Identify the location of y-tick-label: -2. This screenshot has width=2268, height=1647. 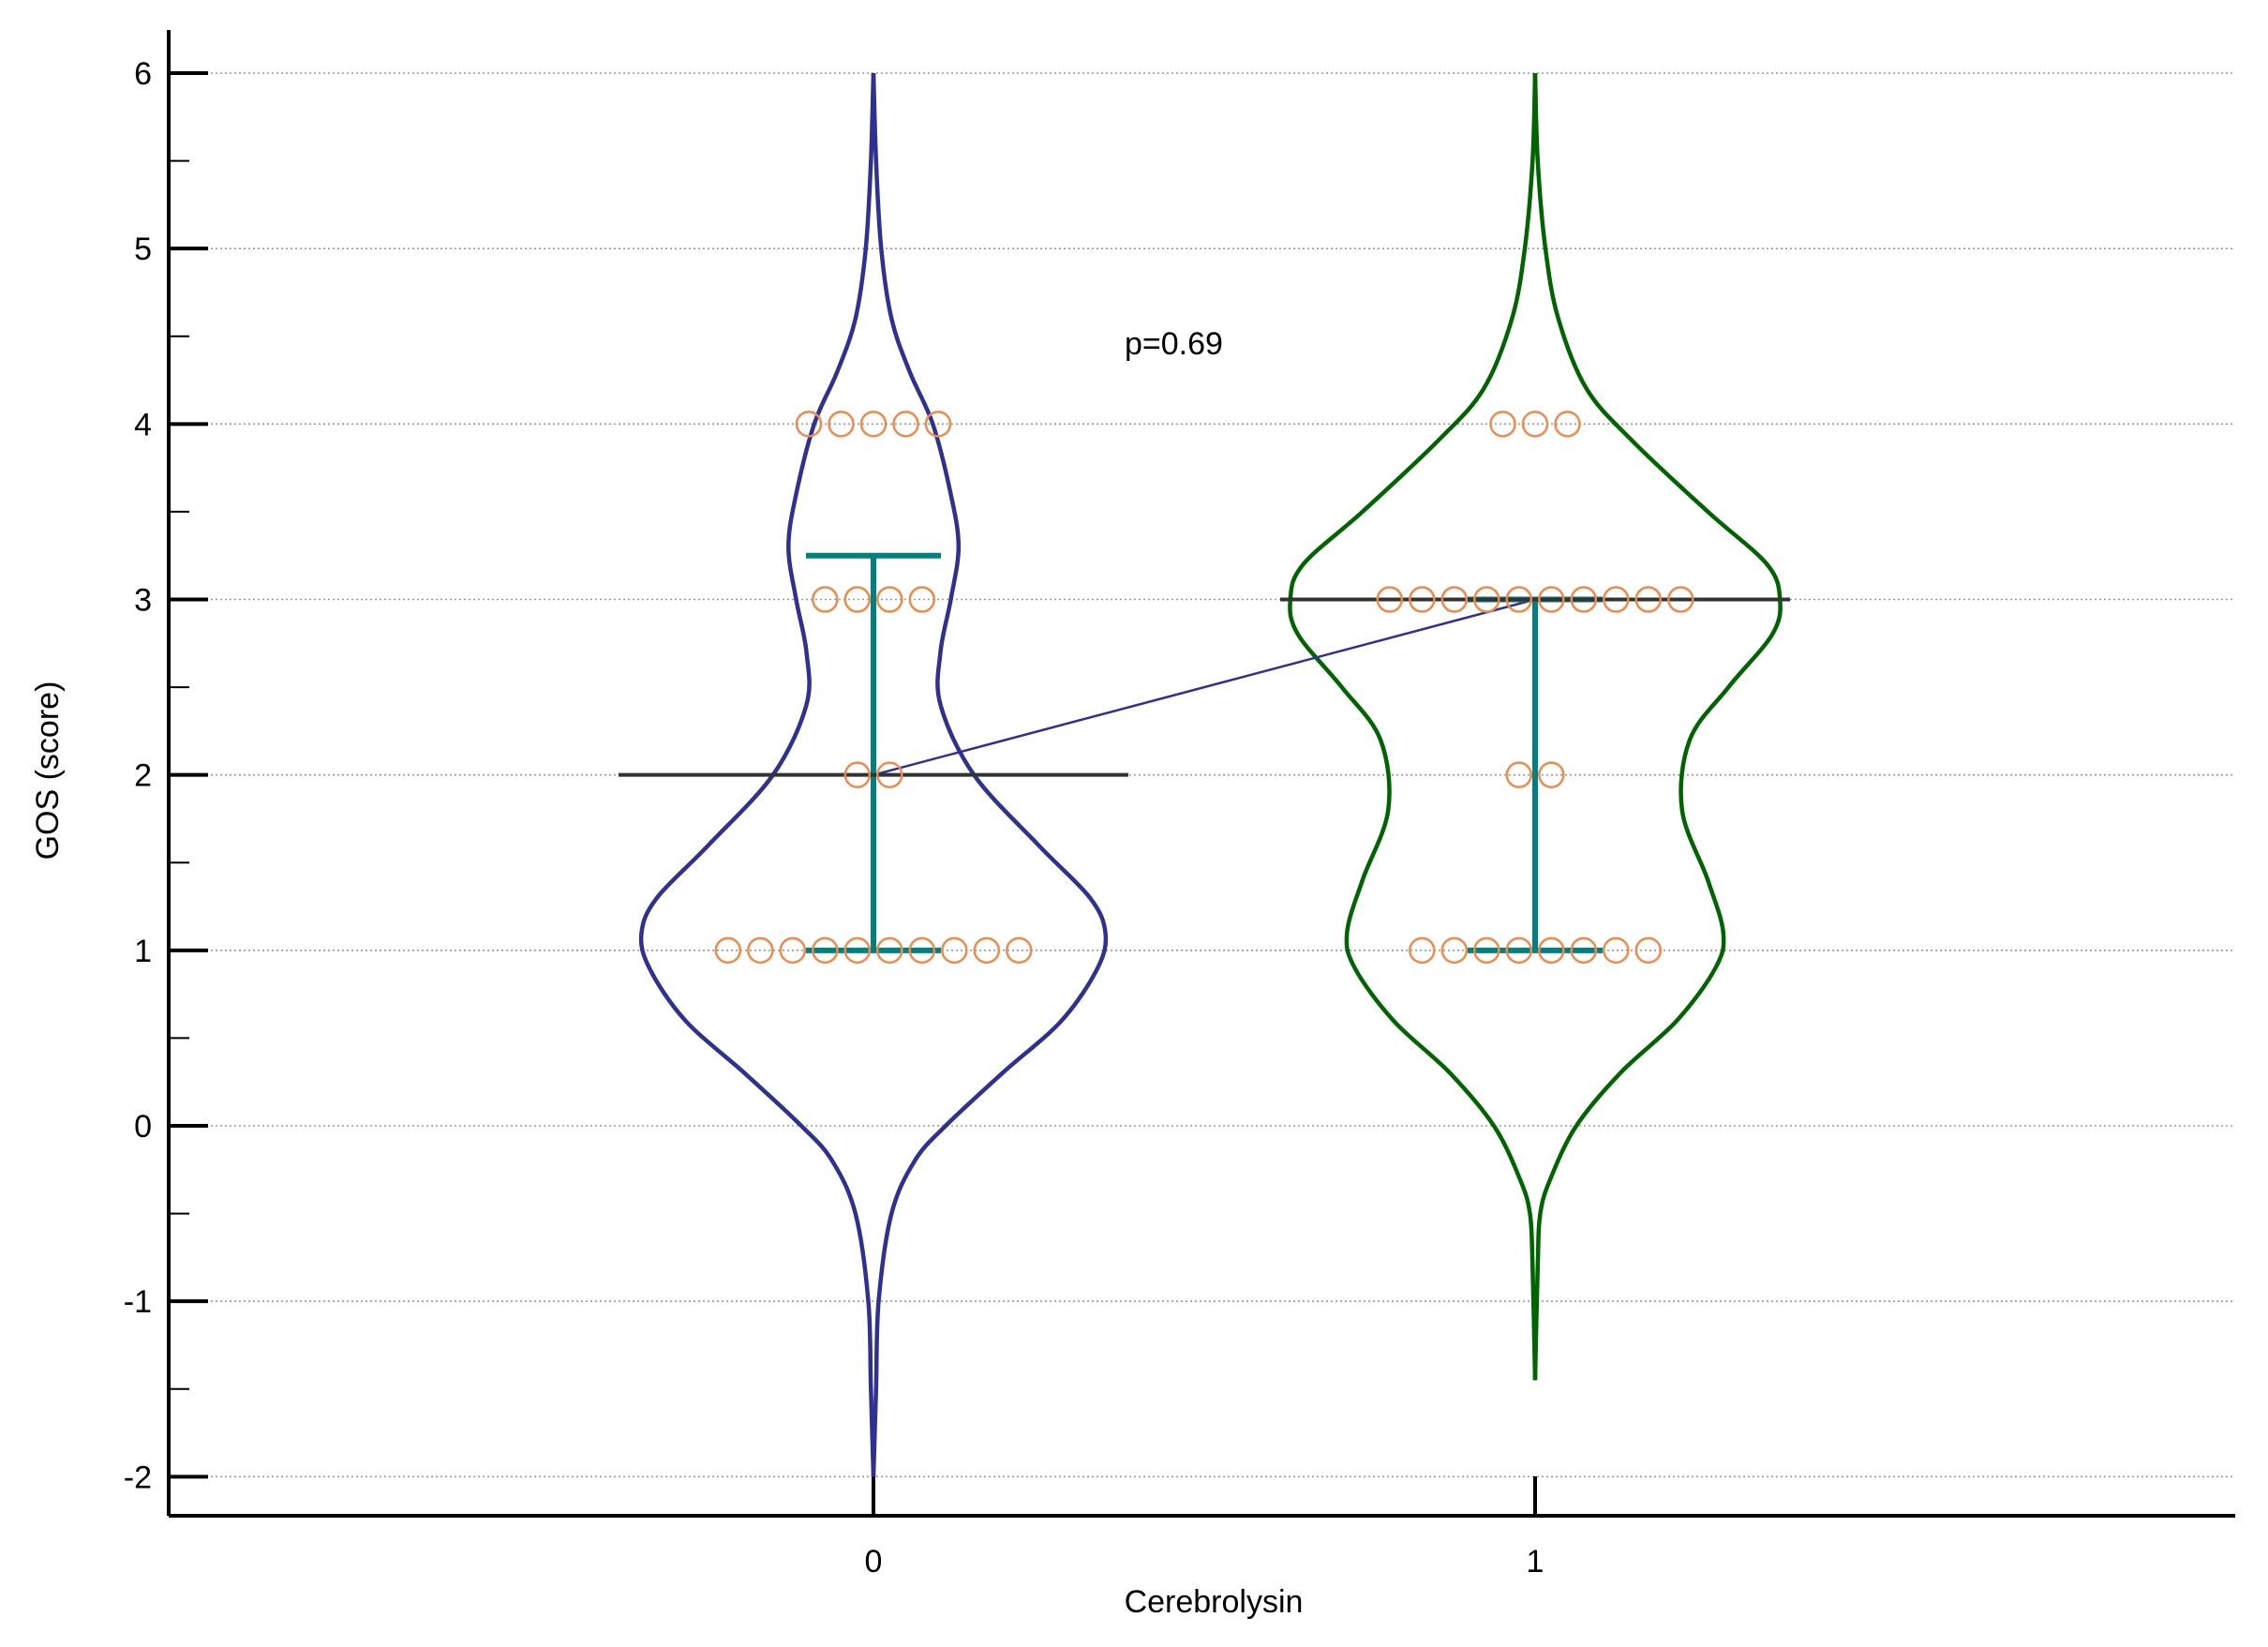
(138, 1477).